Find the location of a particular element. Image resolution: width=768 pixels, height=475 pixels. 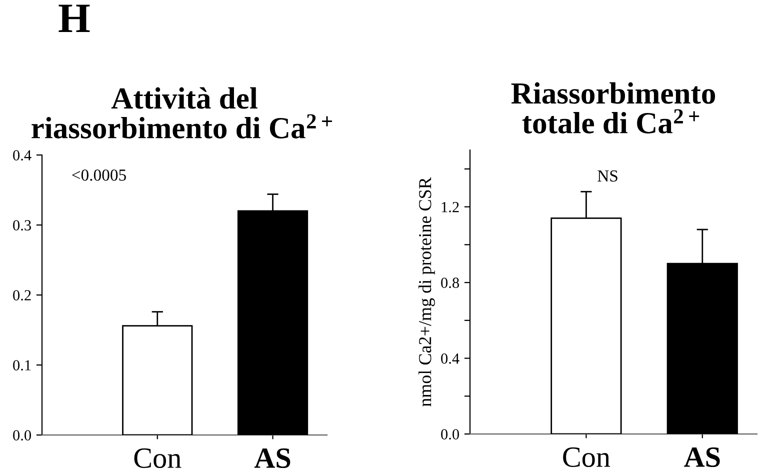

chart-title: Riassorbimento totale di Ca$^{2+}$ is located at coordinates (613, 108).